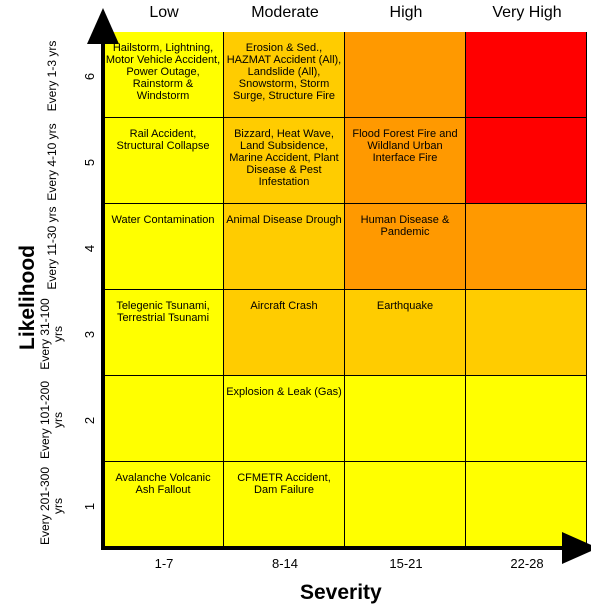 This screenshot has height=608, width=591. I want to click on severity-axis-title: Severity, so click(341, 592).